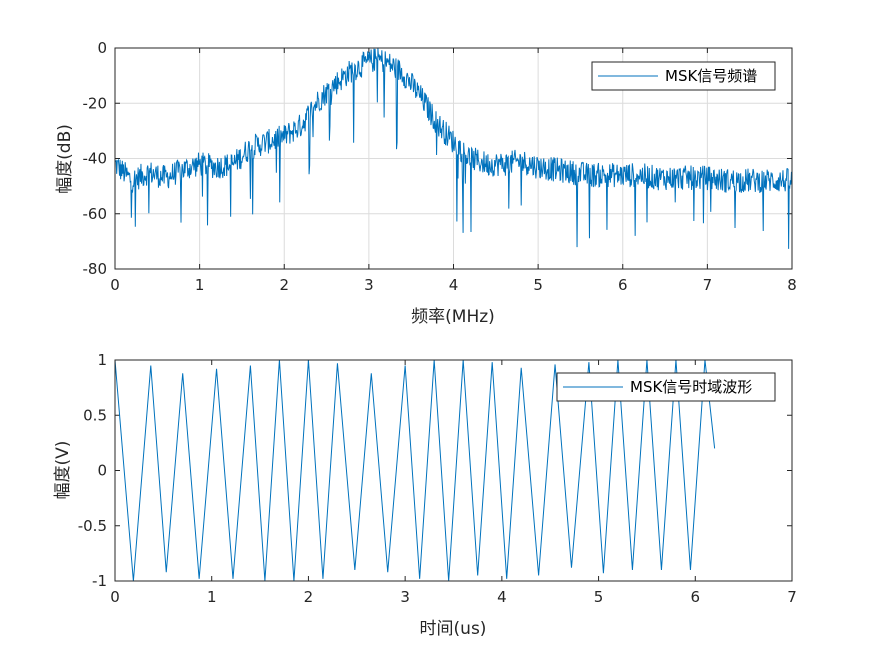 This screenshot has height=656, width=875. I want to click on waveform-ytick-label: 1, so click(102, 360).